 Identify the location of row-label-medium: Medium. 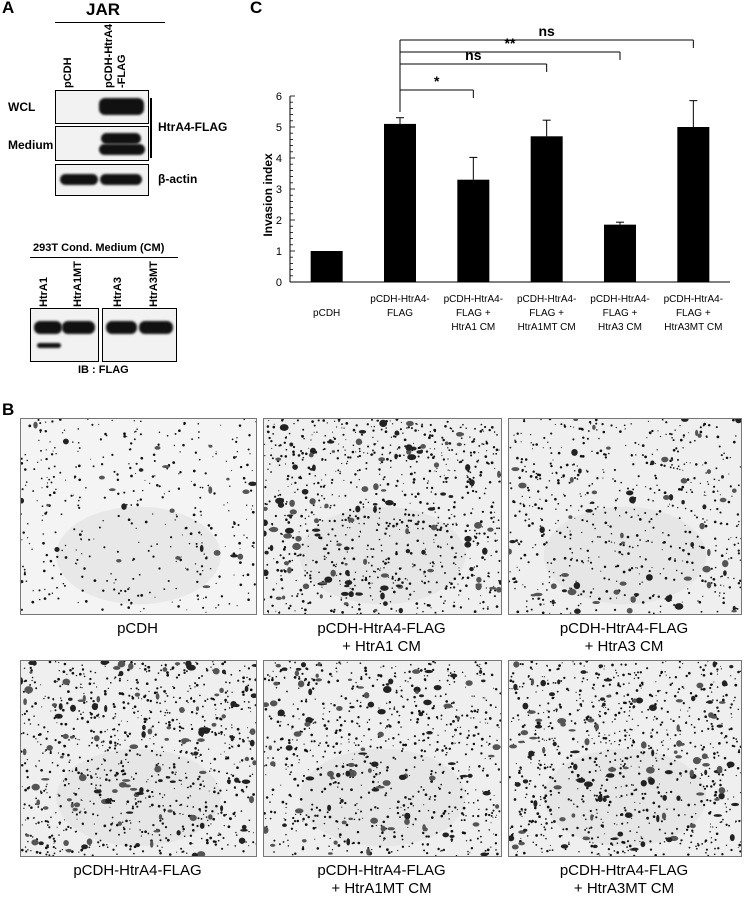
(30, 145).